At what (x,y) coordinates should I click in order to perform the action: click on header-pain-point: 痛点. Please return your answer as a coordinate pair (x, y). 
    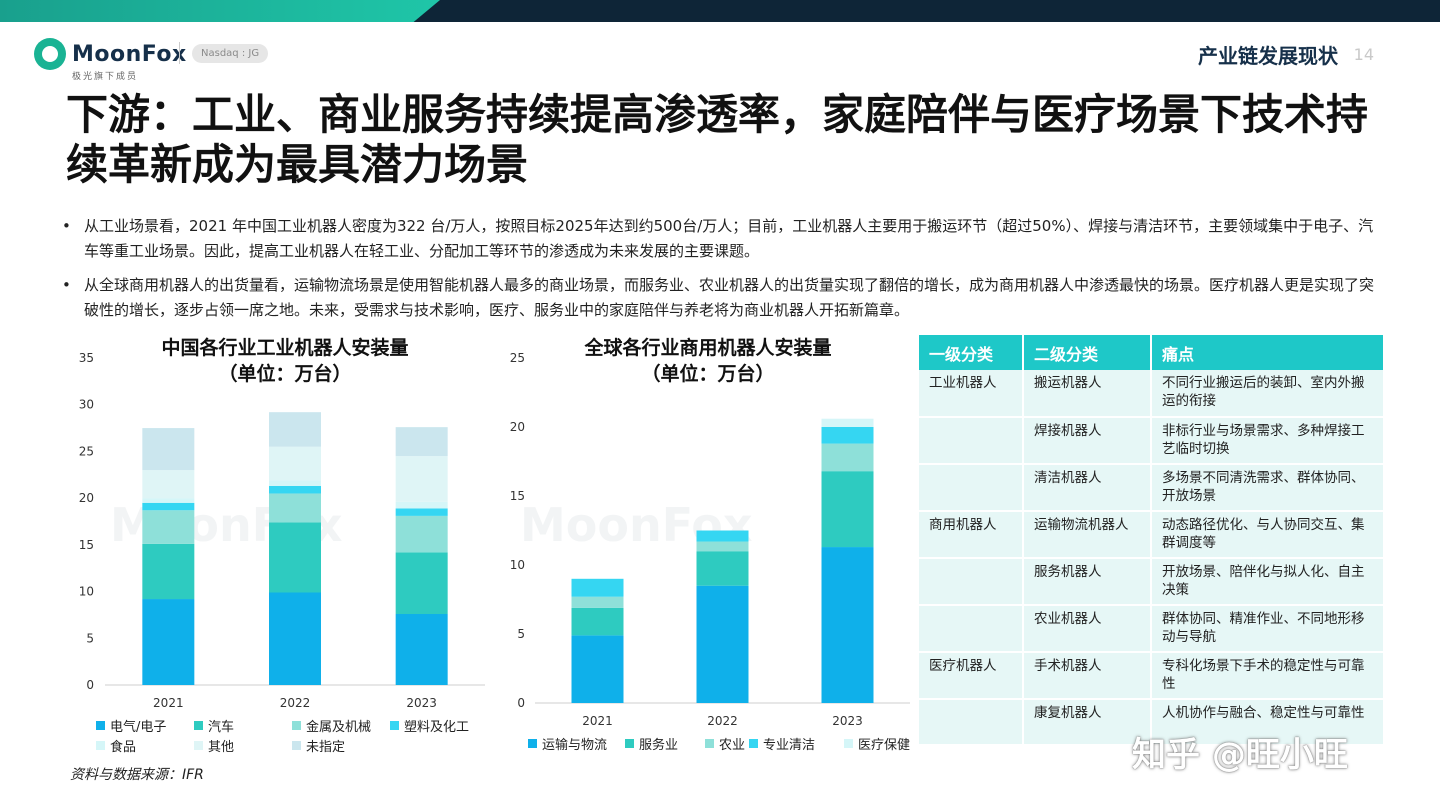
    Looking at the image, I should click on (1268, 352).